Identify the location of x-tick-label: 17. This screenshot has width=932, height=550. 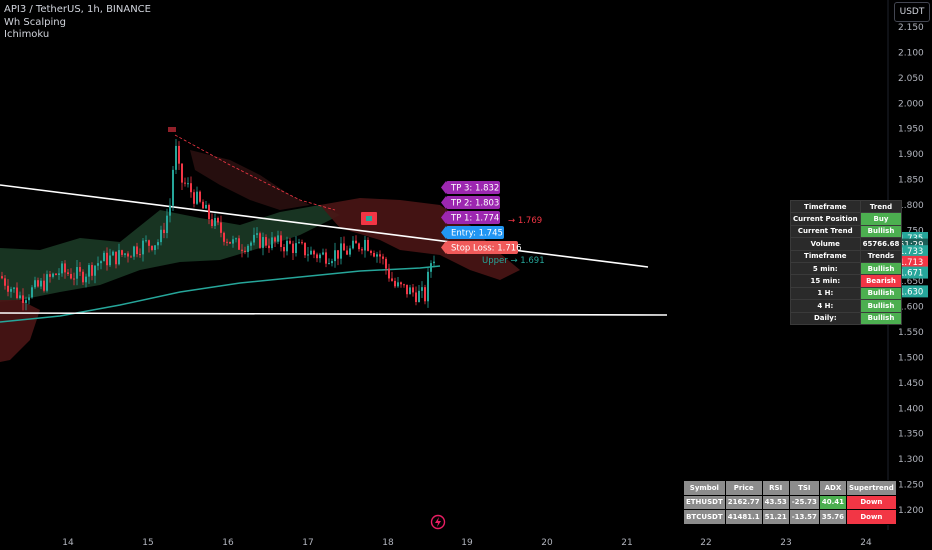
(307, 543).